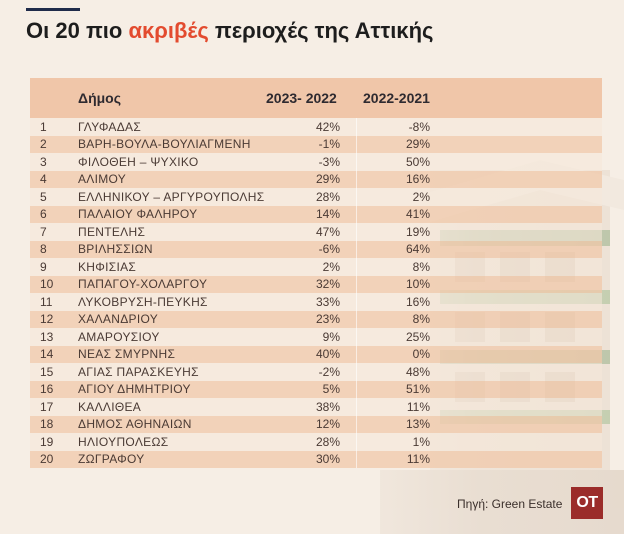 The height and width of the screenshot is (534, 624). I want to click on row-municipality: ΑΓΙΟΥ ΔΗΜΗΤΡΙΟΥ, so click(134, 389).